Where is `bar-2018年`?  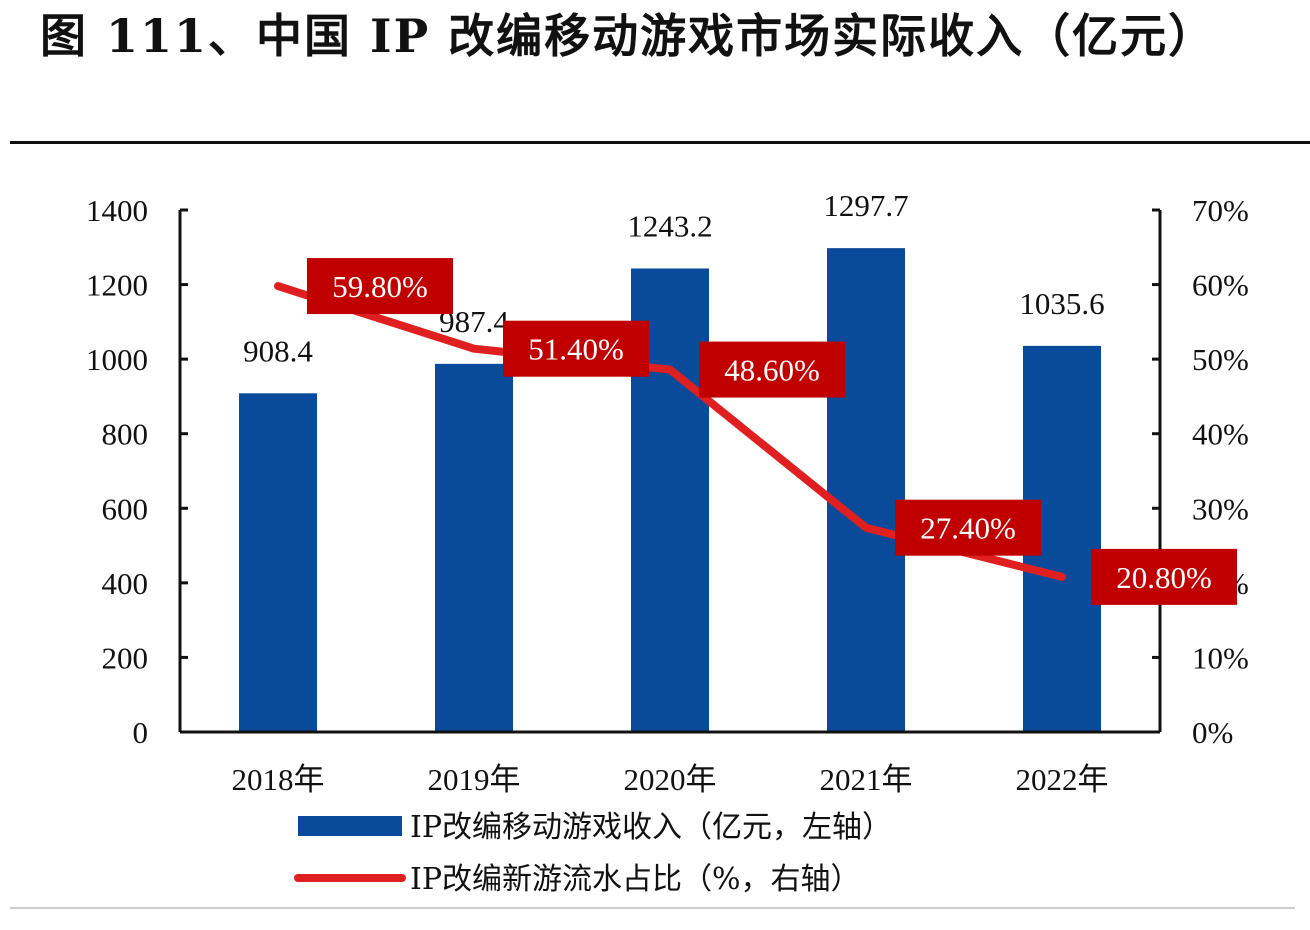 bar-2018年 is located at coordinates (278, 562).